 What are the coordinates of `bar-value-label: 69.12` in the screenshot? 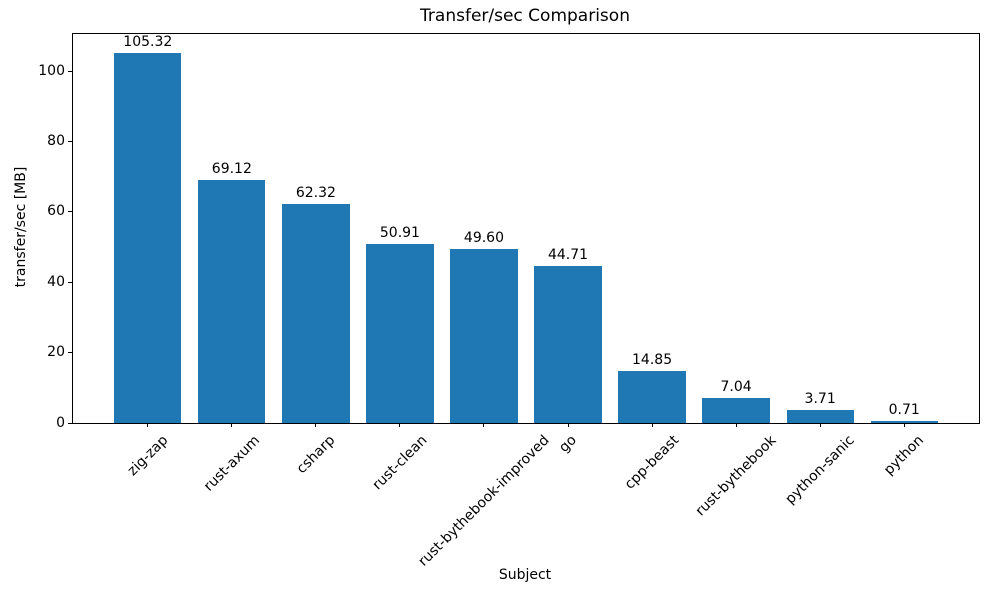 It's located at (231, 168).